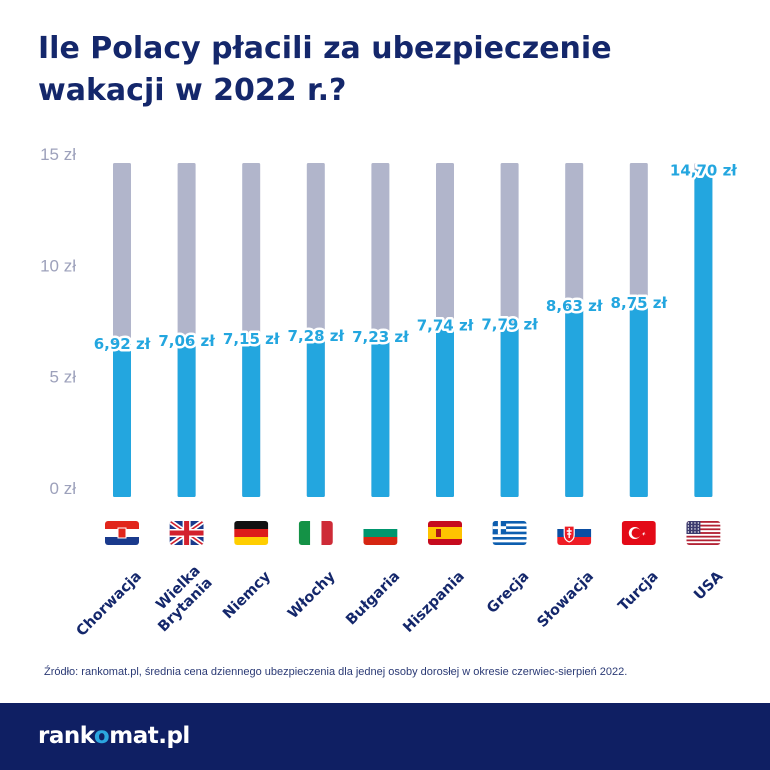 This screenshot has width=770, height=770. Describe the element at coordinates (101, 736) in the screenshot. I see `logo-accent: o` at that location.